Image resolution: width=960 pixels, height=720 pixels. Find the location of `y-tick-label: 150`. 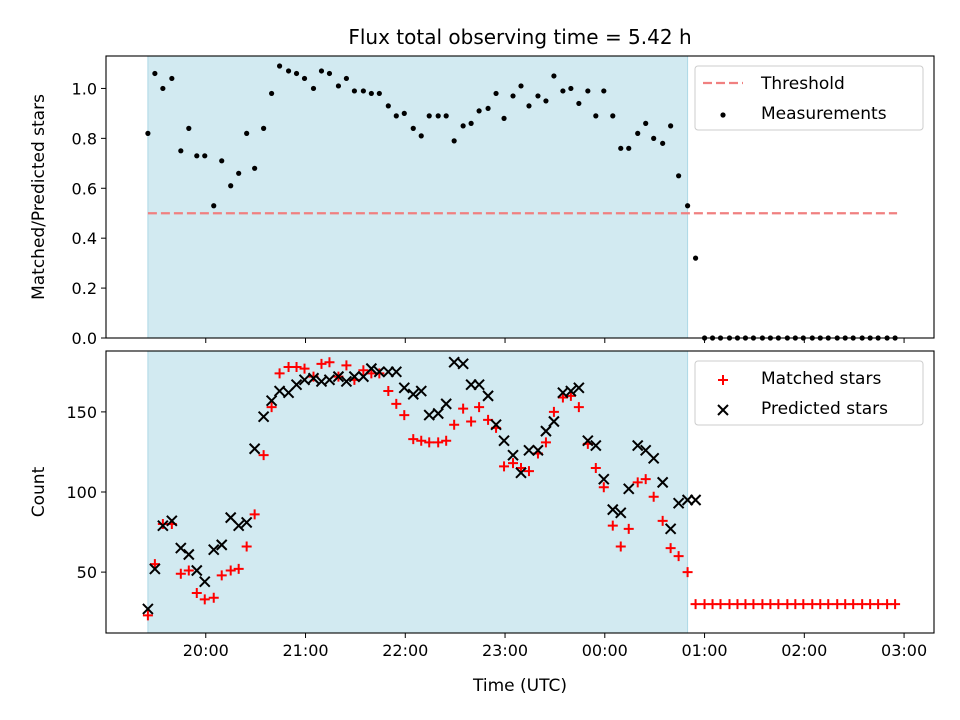

y-tick-label: 150 is located at coordinates (81, 412).